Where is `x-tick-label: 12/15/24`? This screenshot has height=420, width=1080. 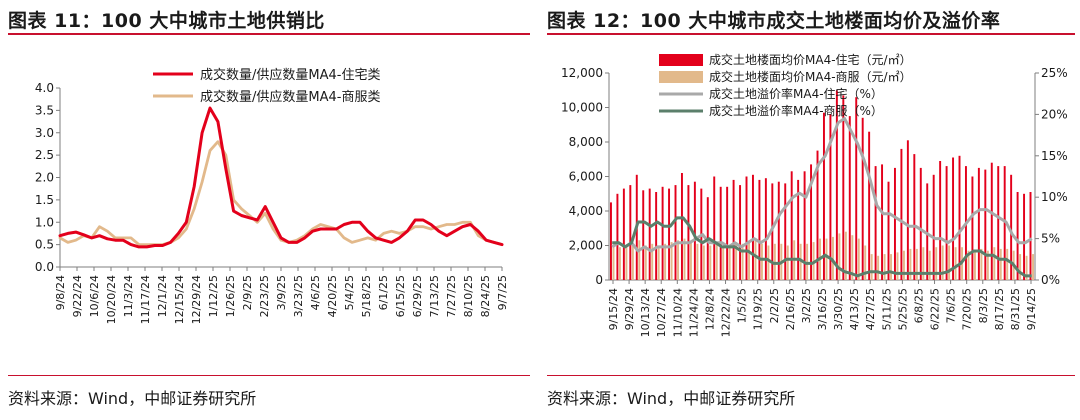 x-tick-label: 12/15/24 is located at coordinates (179, 299).